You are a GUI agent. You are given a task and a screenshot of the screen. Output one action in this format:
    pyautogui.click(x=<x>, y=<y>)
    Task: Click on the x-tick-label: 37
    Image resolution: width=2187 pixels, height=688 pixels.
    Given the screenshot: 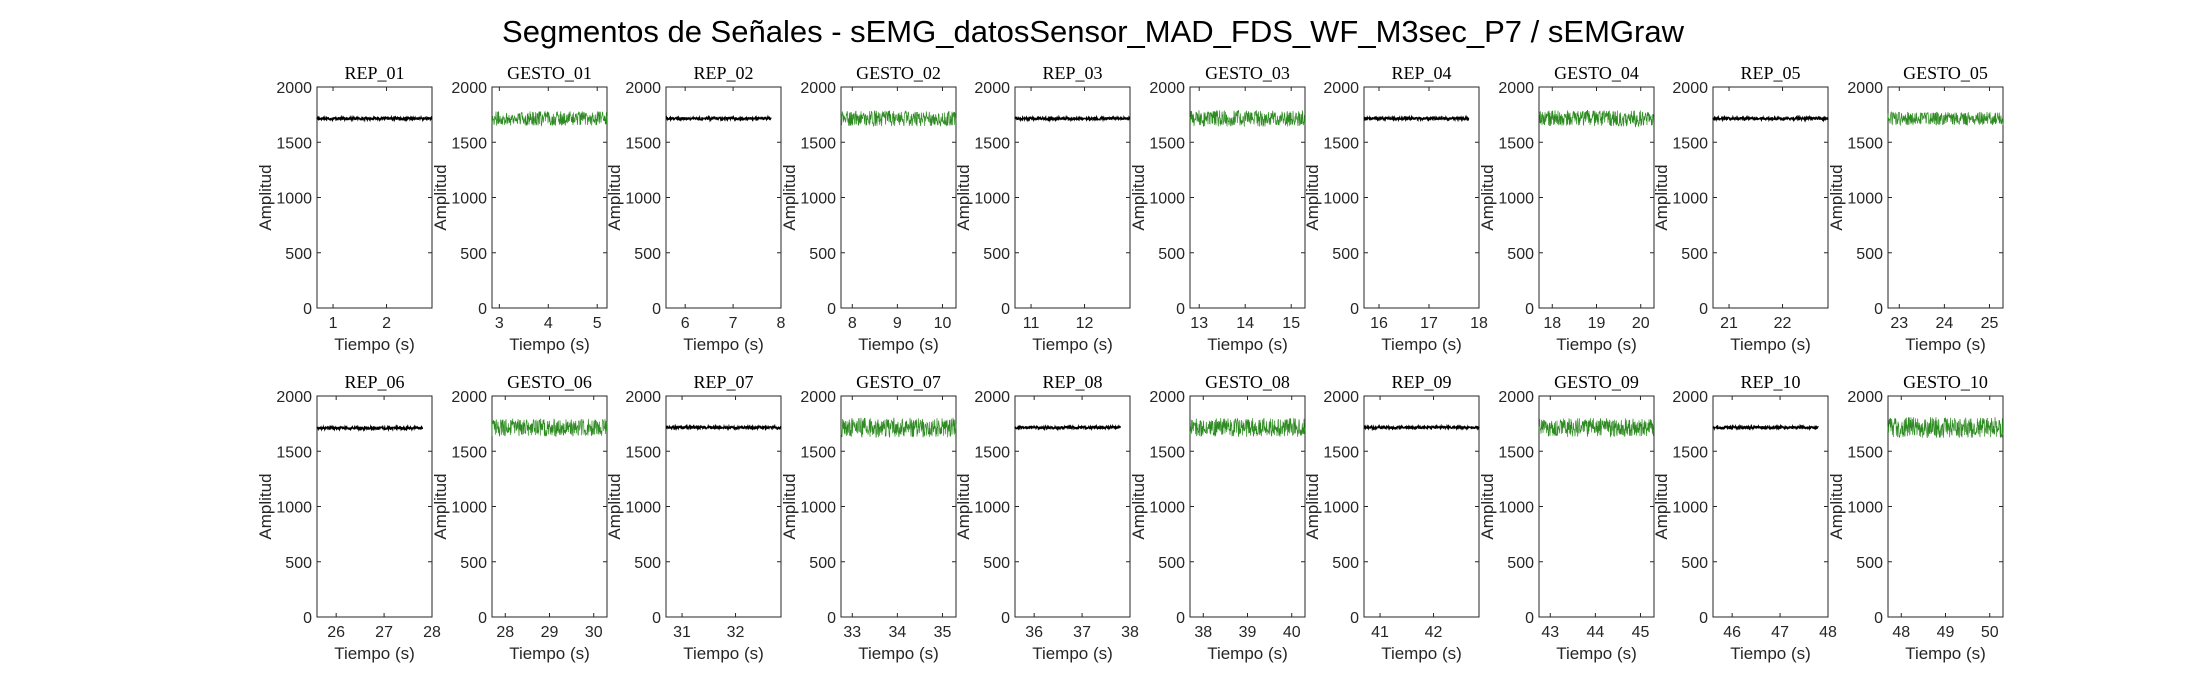 What is the action you would take?
    pyautogui.click(x=1082, y=632)
    